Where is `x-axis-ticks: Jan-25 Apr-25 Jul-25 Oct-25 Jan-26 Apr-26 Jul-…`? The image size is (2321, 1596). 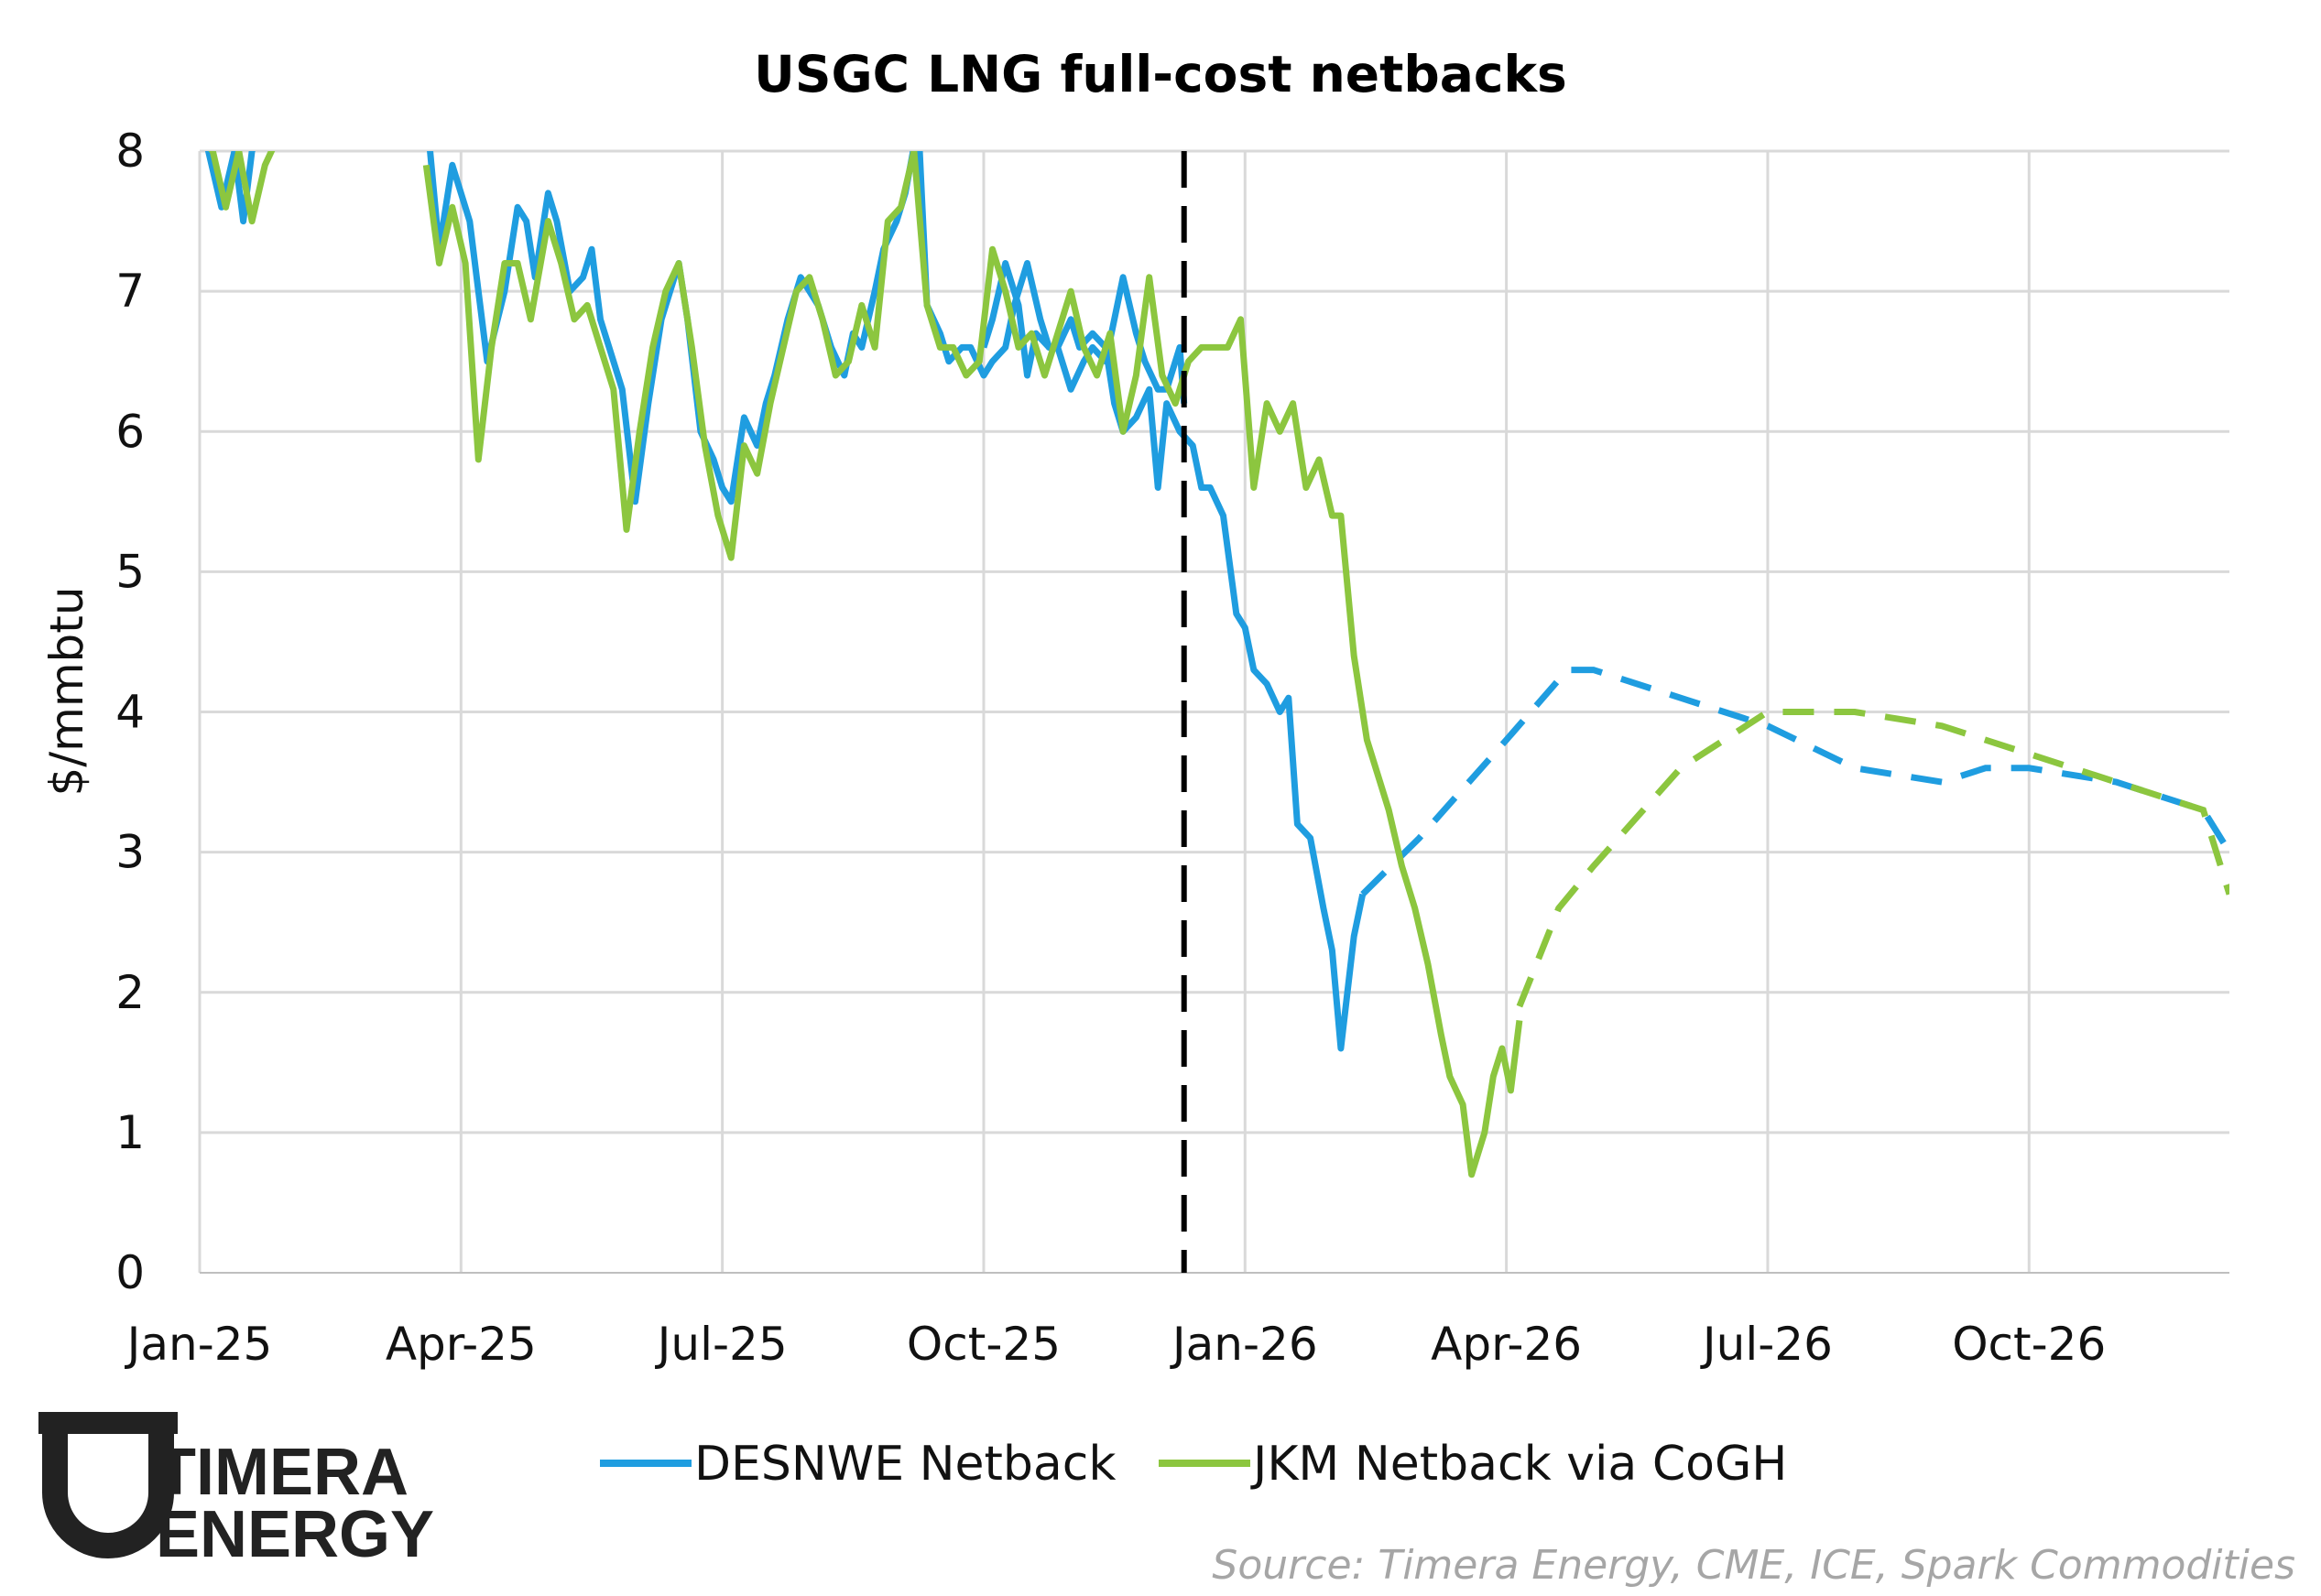
x-axis-ticks: Jan-25 Apr-25 Jul-25 Oct-25 Jan-26 Apr-26 Jul-… is located at coordinates (1116, 1344).